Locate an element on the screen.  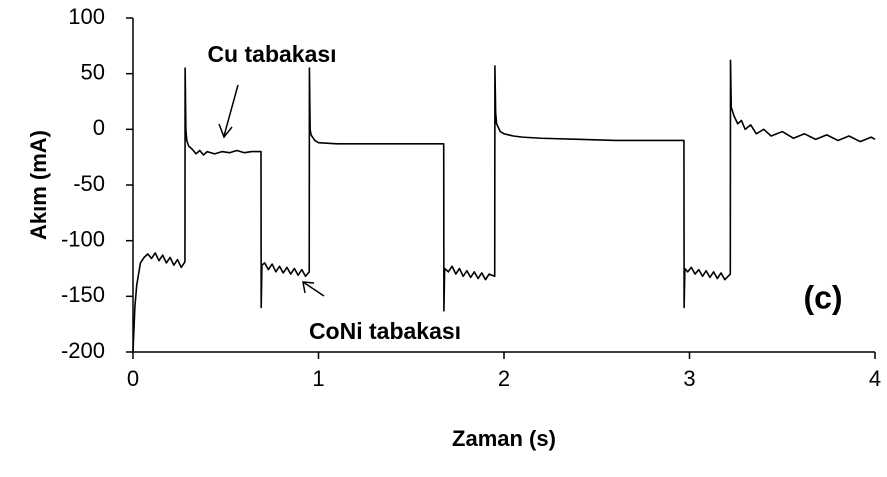
x-tick-label: 3 is located at coordinates (689, 378).